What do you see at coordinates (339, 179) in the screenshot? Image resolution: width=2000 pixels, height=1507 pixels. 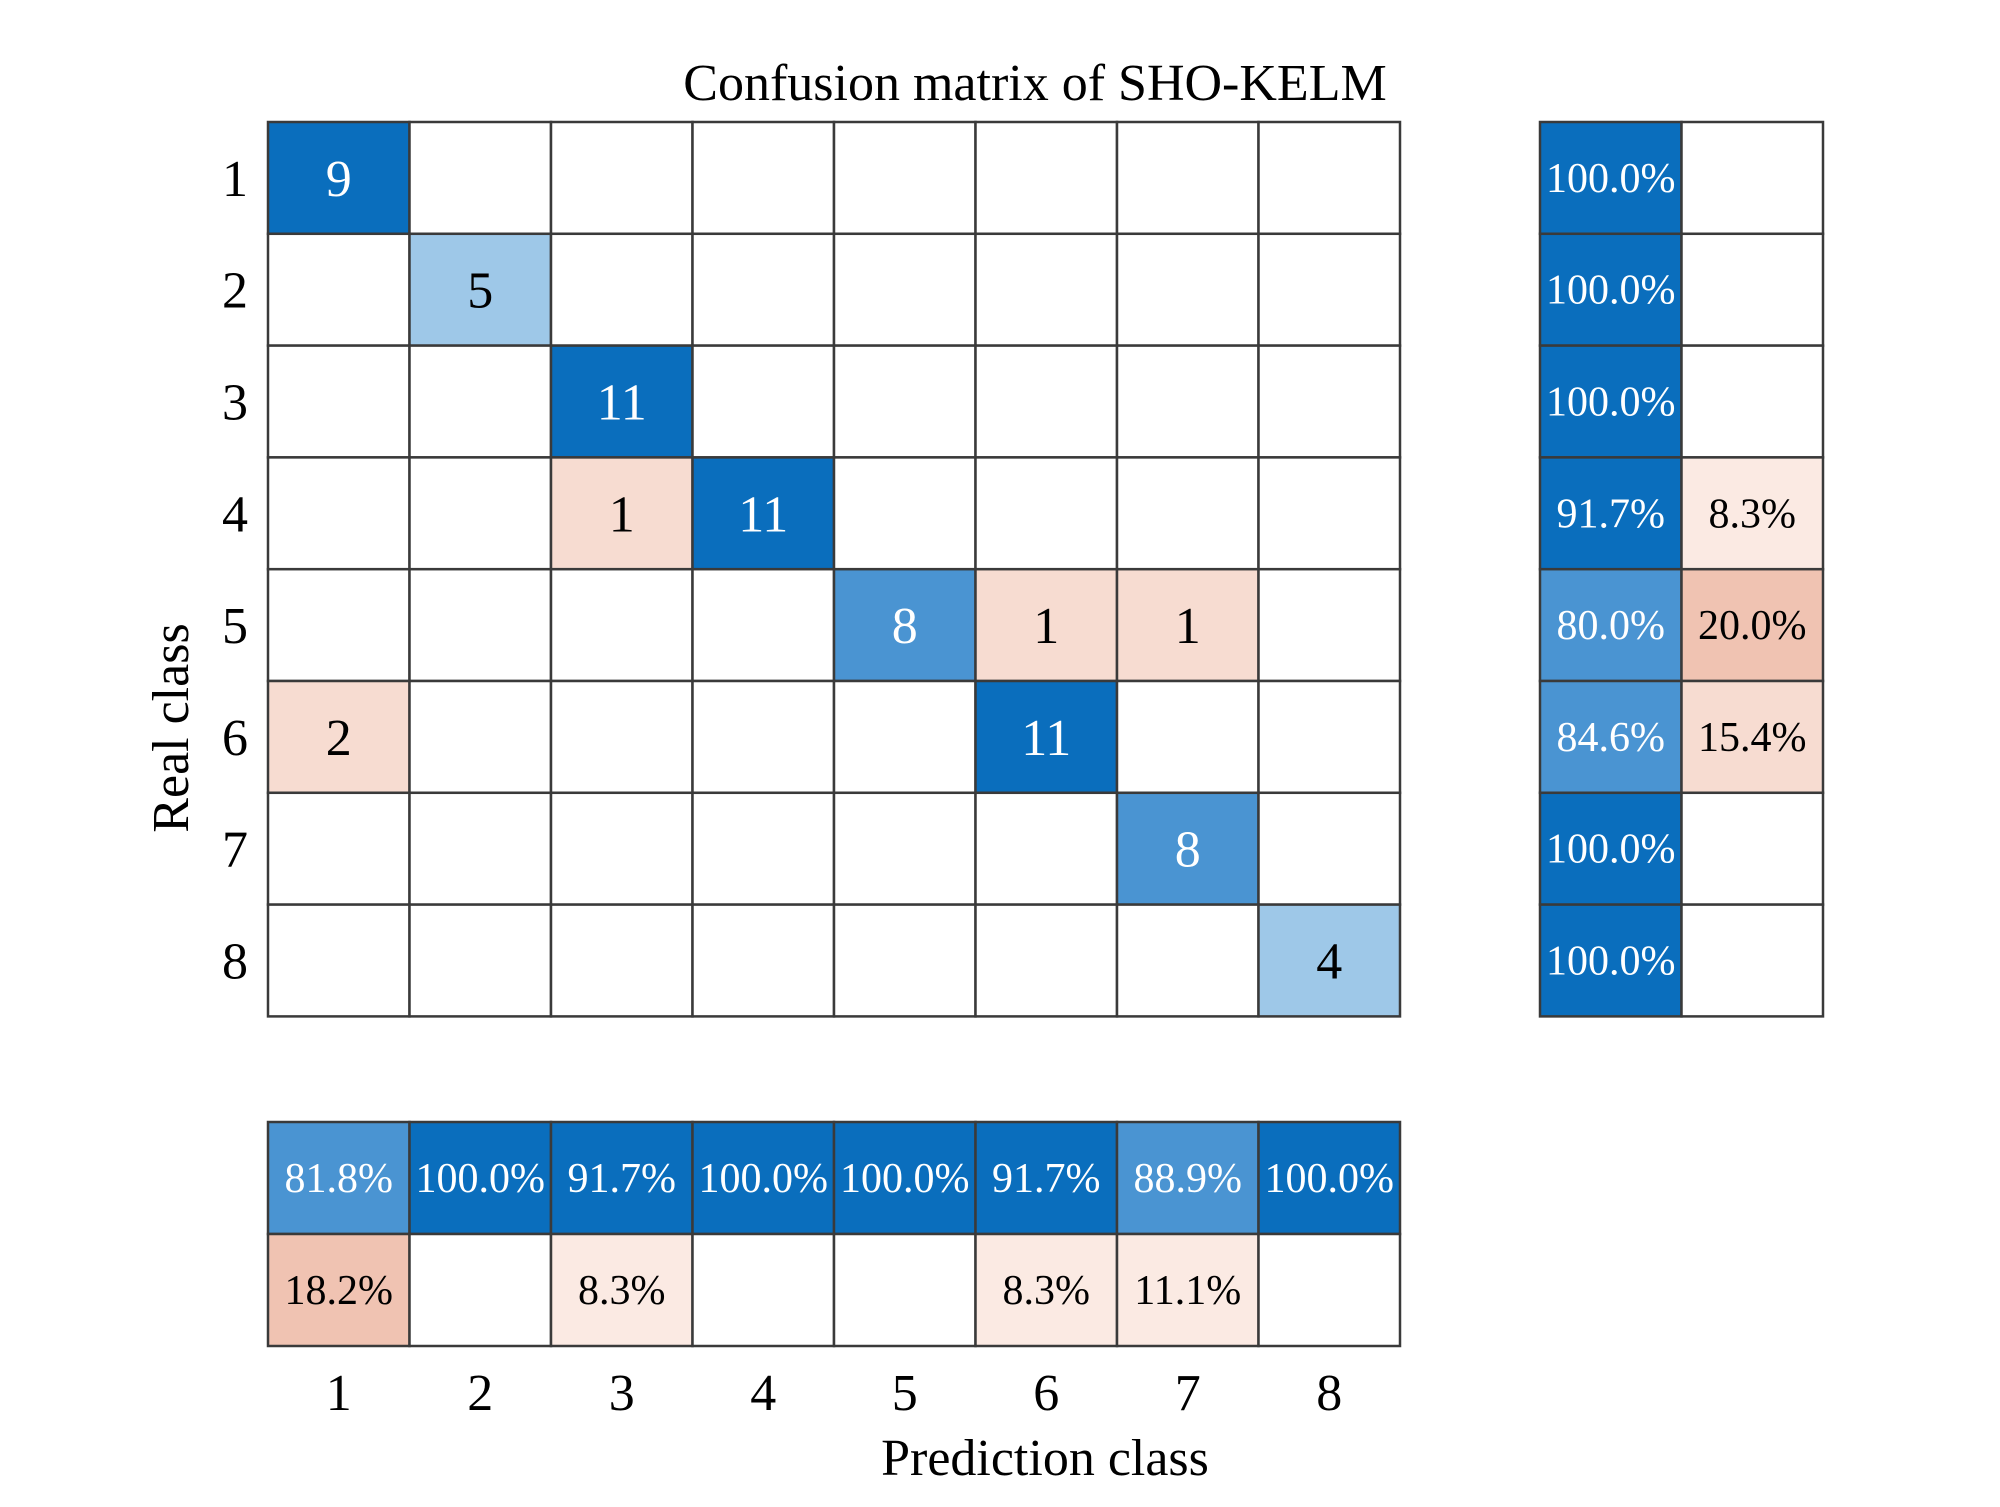 I see `matrix-value-1-1: 9` at bounding box center [339, 179].